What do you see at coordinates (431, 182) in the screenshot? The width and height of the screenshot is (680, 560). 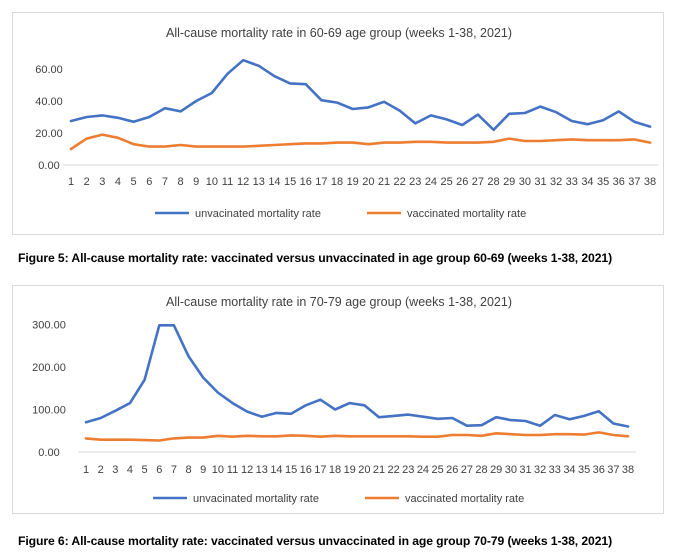 I see `c1-x-tick-label: 24` at bounding box center [431, 182].